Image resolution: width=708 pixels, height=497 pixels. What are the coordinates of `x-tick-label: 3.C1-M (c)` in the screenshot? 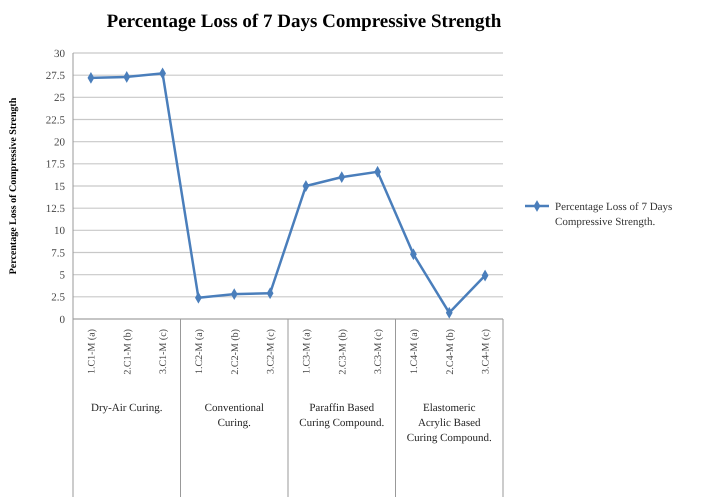 It's located at (164, 351).